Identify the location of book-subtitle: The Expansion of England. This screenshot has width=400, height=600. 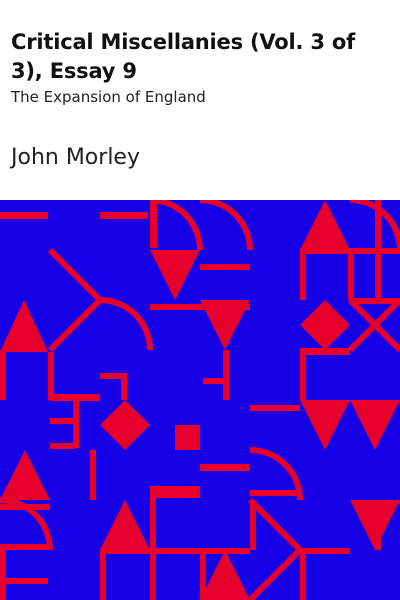
(108, 97).